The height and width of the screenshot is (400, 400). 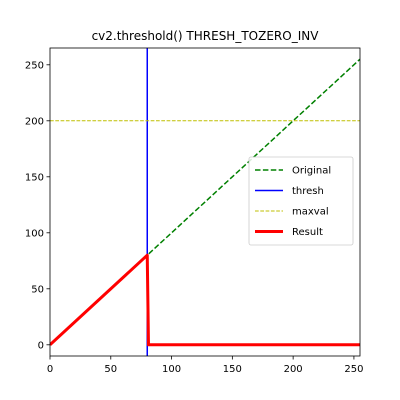 I want to click on legend-label-maxval: maxval, so click(x=310, y=212).